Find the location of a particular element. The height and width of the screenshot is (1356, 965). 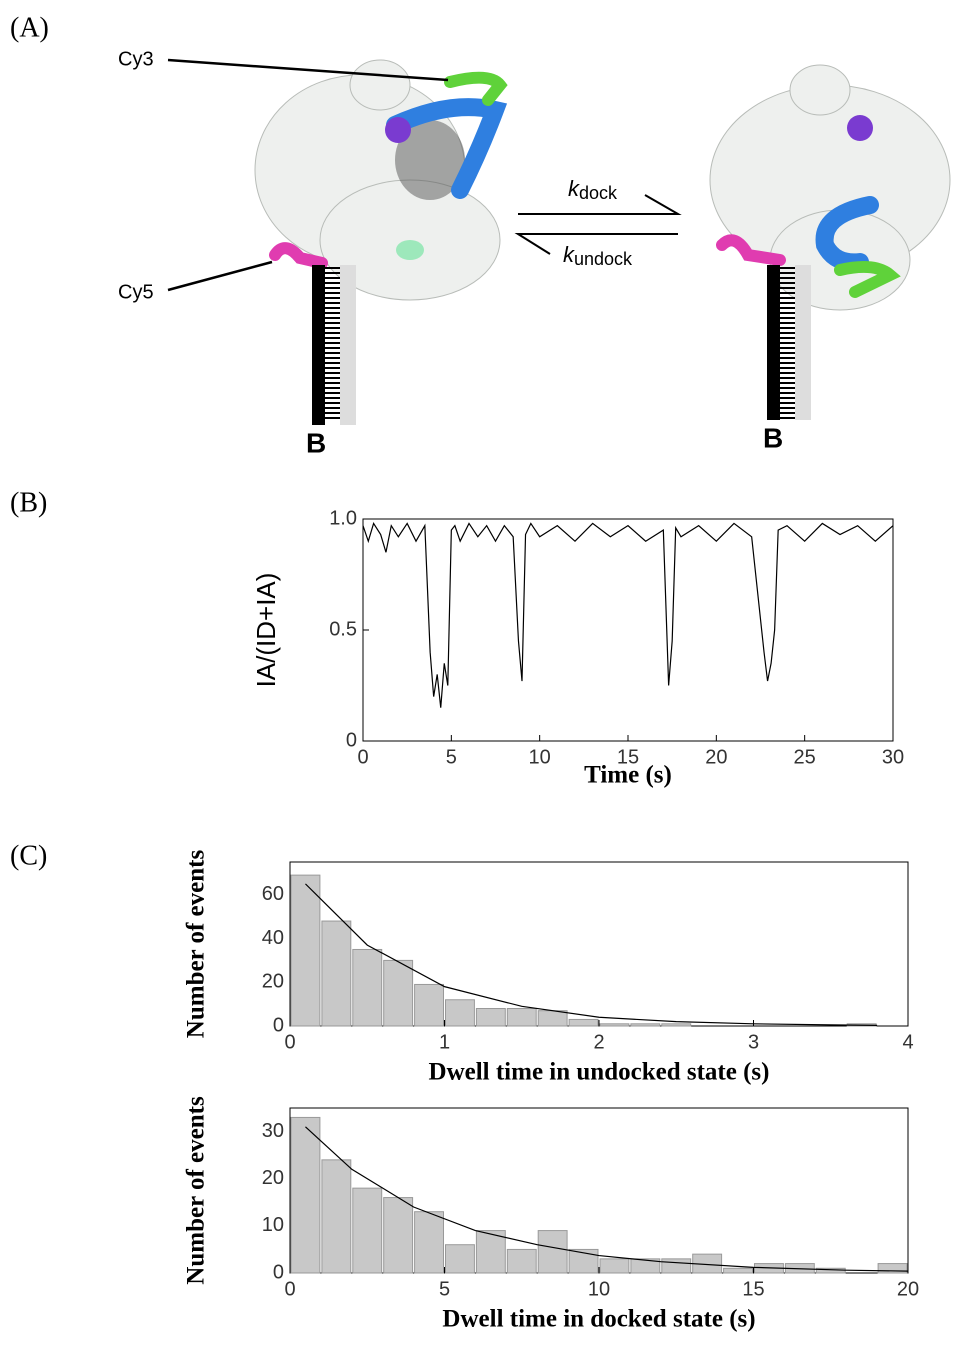

trace is located at coordinates (628, 615).